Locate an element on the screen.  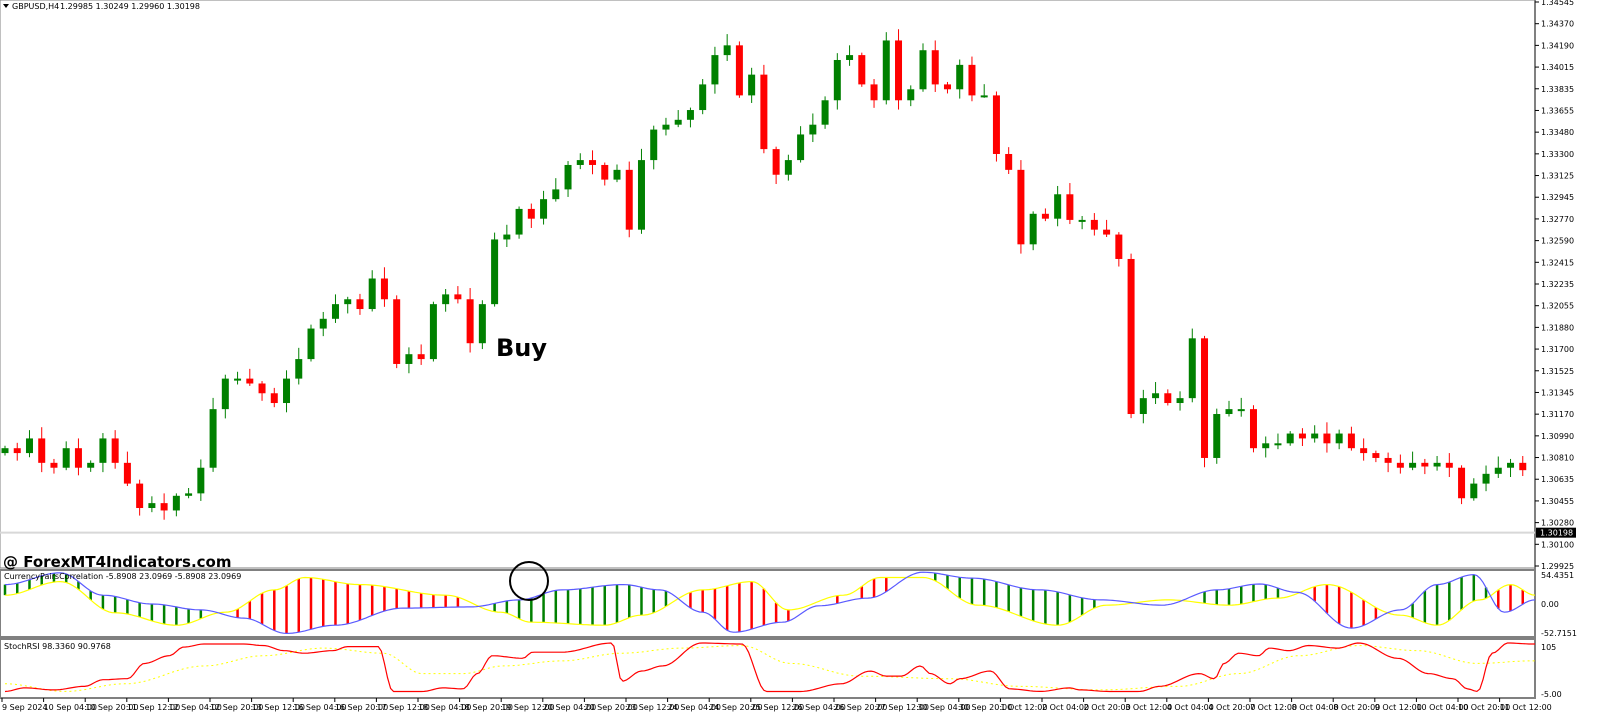
price-label: 1.34545 is located at coordinates (1557, 3).